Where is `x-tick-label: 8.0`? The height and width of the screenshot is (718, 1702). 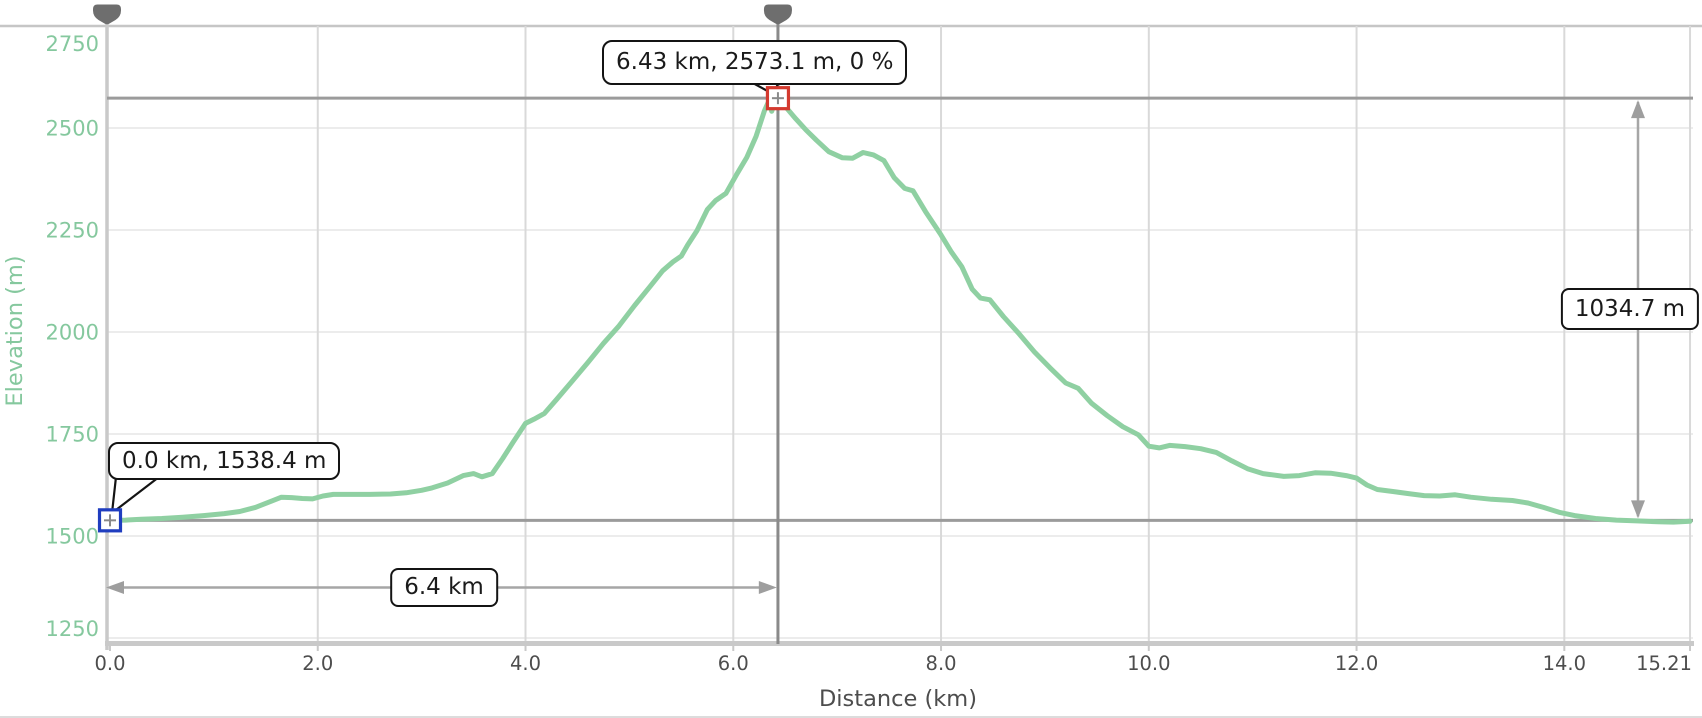 x-tick-label: 8.0 is located at coordinates (941, 663).